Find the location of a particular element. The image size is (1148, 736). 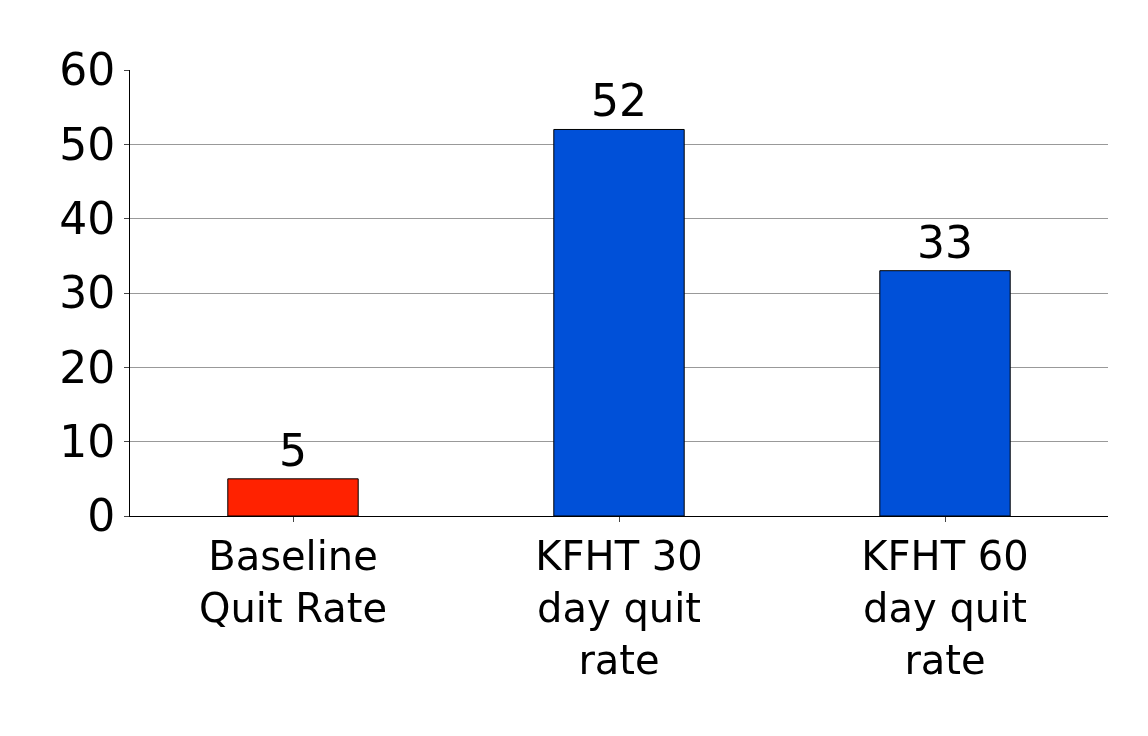

y-tick-label: 40 is located at coordinates (87, 219).